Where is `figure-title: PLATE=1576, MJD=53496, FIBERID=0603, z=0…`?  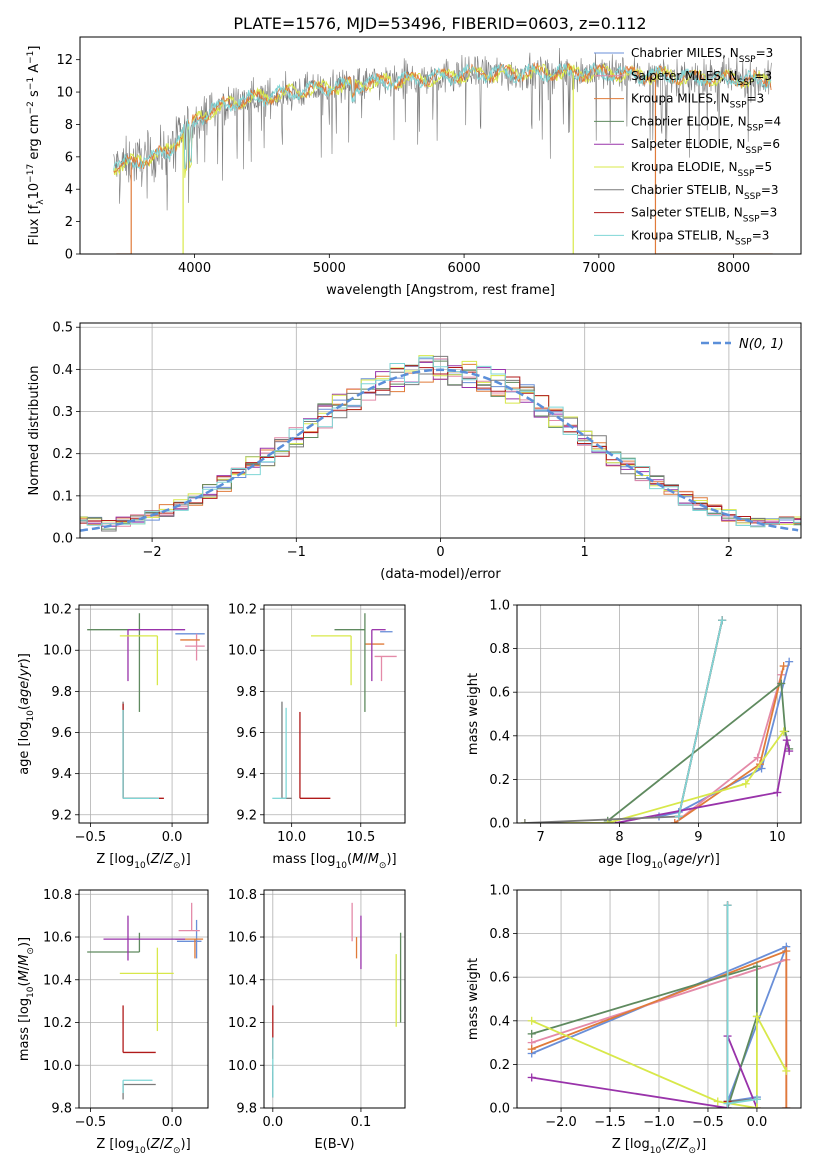 figure-title: PLATE=1576, MJD=53496, FIBERID=0603, z=0… is located at coordinates (439, 23).